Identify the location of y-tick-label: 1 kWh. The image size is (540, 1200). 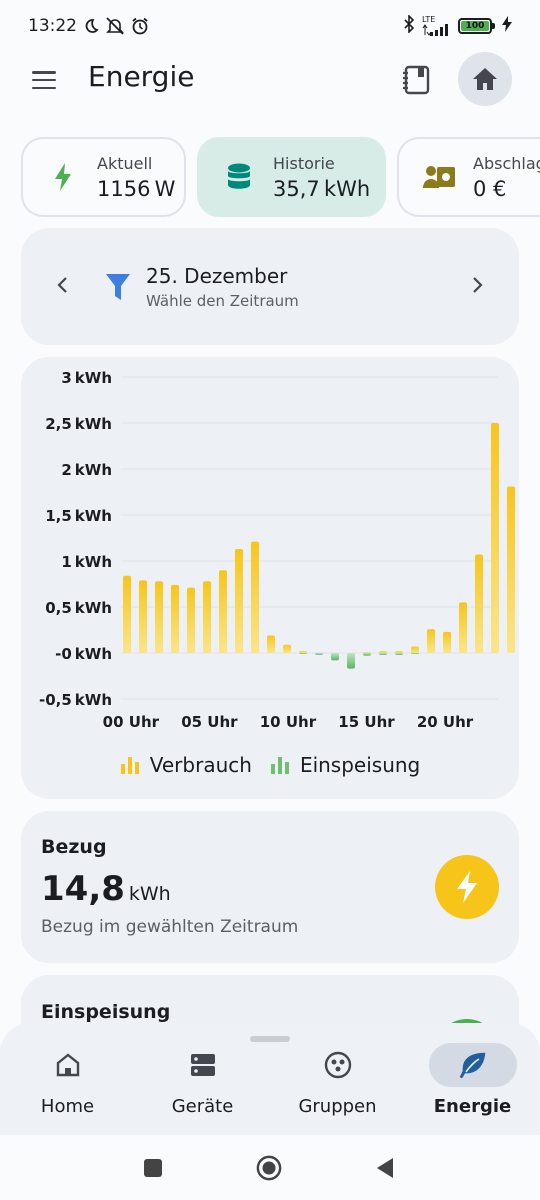
(86, 562).